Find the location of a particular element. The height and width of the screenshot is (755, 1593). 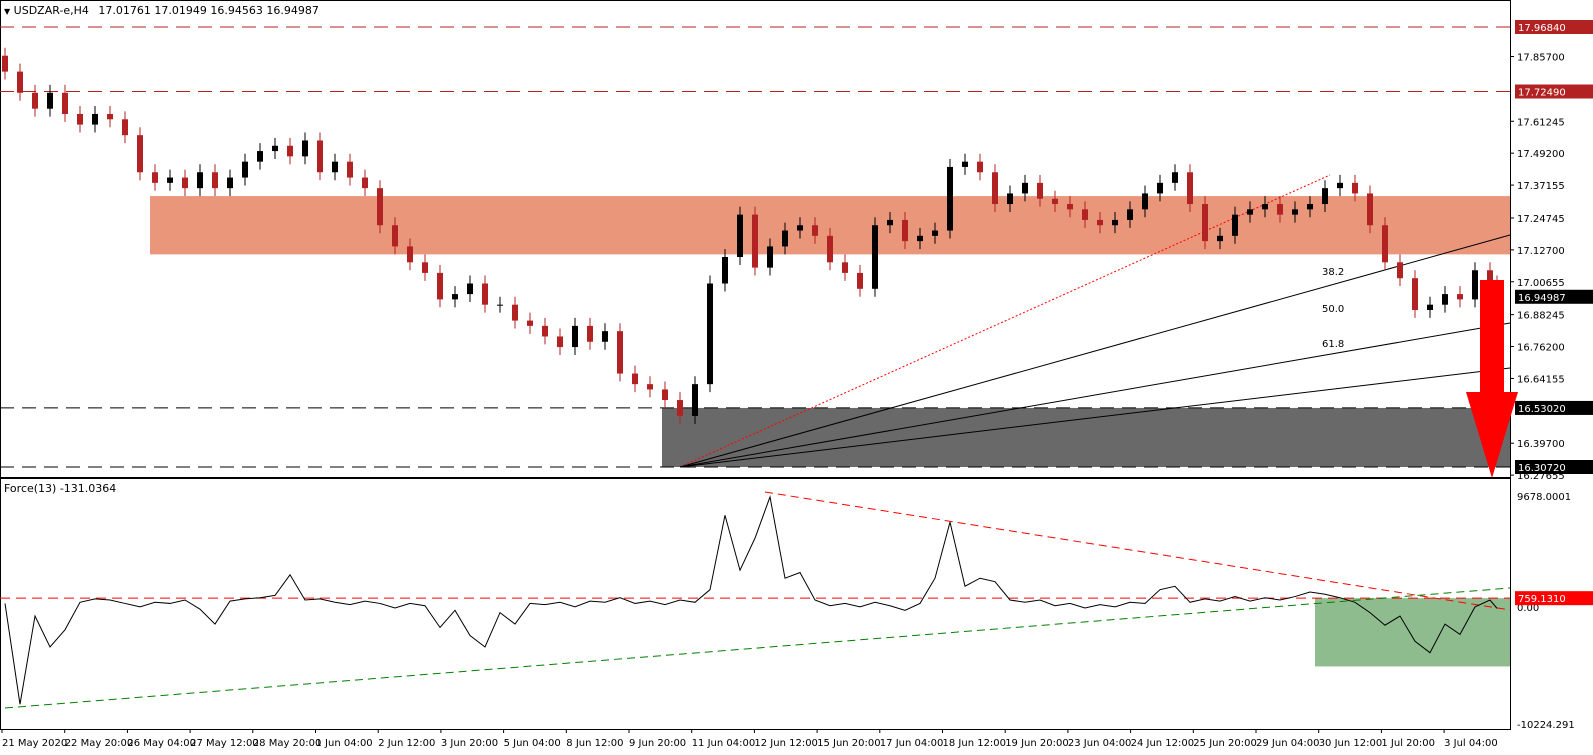

price-axis-label: 16.64155 is located at coordinates (1541, 379).